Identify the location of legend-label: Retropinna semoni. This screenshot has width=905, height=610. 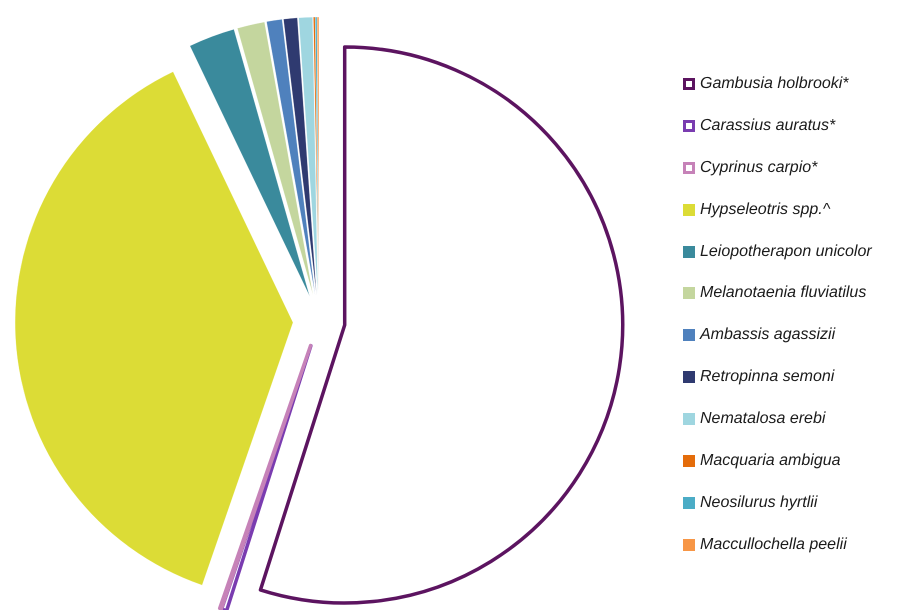
(767, 377).